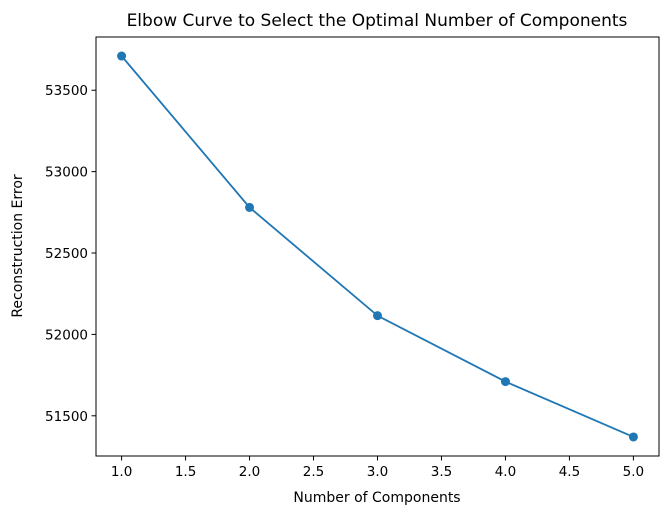 The height and width of the screenshot is (518, 670). I want to click on y-axis: 51500 52000 52500 53000 53500, so click(70, 254).